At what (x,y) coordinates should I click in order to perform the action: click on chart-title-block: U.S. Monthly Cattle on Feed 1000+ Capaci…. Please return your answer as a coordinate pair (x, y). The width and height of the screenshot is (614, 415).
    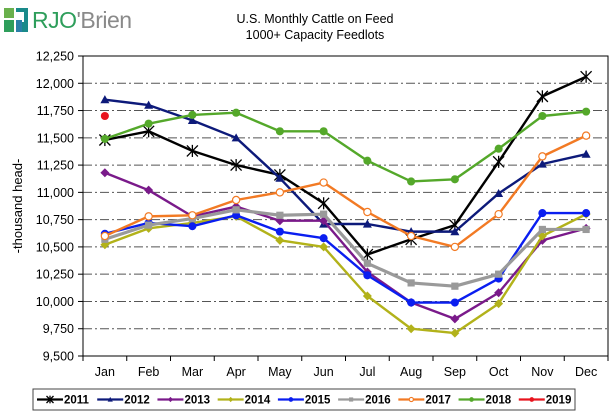
    Looking at the image, I should click on (315, 27).